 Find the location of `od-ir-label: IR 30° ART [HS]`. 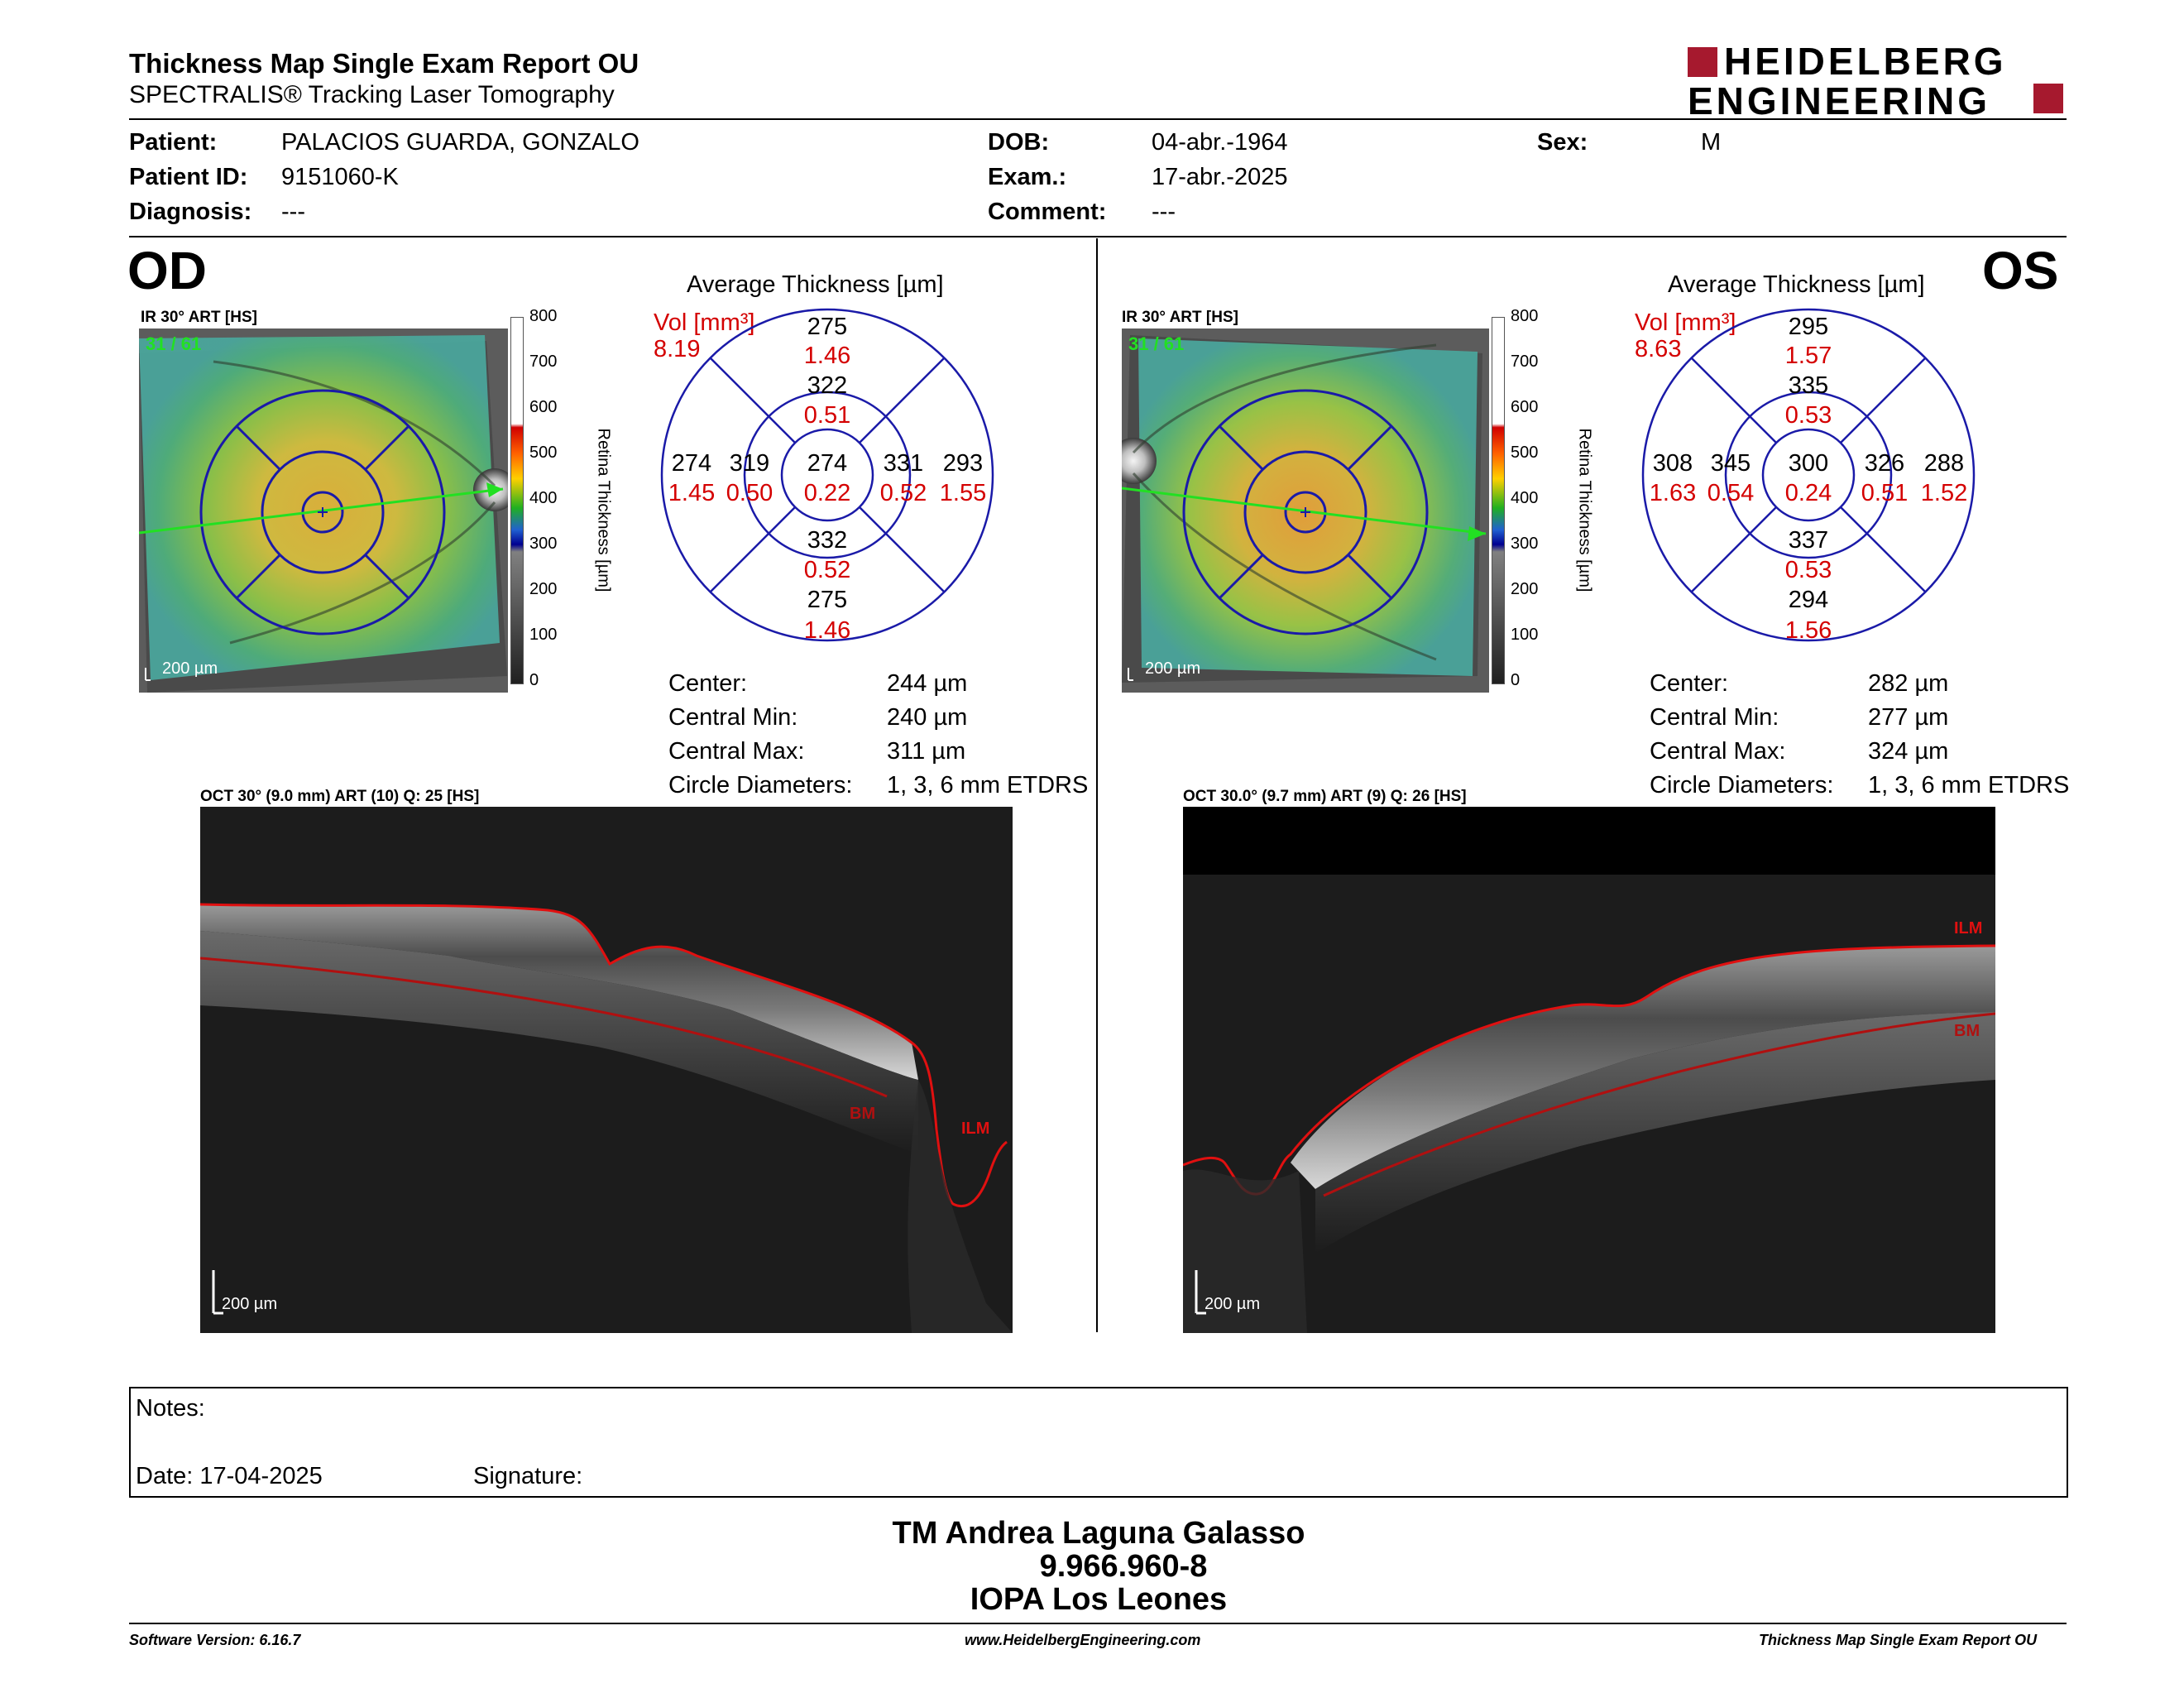

od-ir-label: IR 30° ART [HS] is located at coordinates (199, 317).